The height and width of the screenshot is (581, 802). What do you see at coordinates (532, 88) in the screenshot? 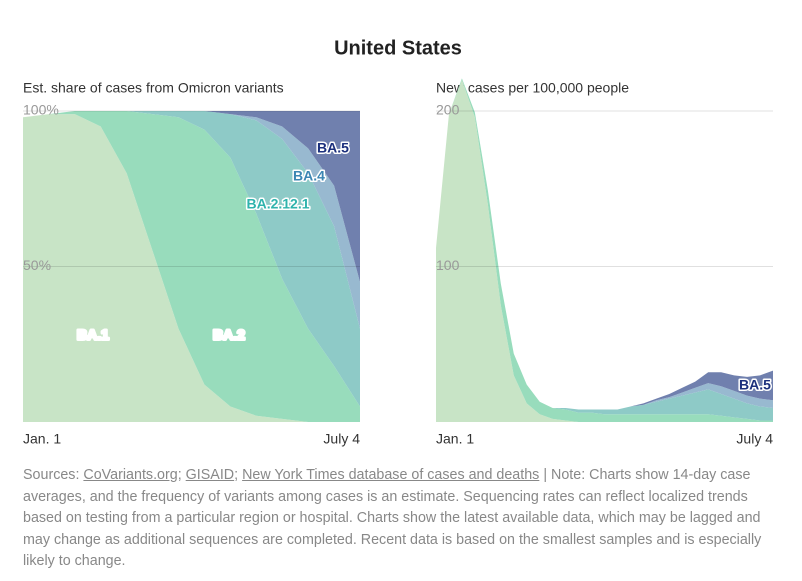
I see `chart-subtitle: New cases per 100,000 people` at bounding box center [532, 88].